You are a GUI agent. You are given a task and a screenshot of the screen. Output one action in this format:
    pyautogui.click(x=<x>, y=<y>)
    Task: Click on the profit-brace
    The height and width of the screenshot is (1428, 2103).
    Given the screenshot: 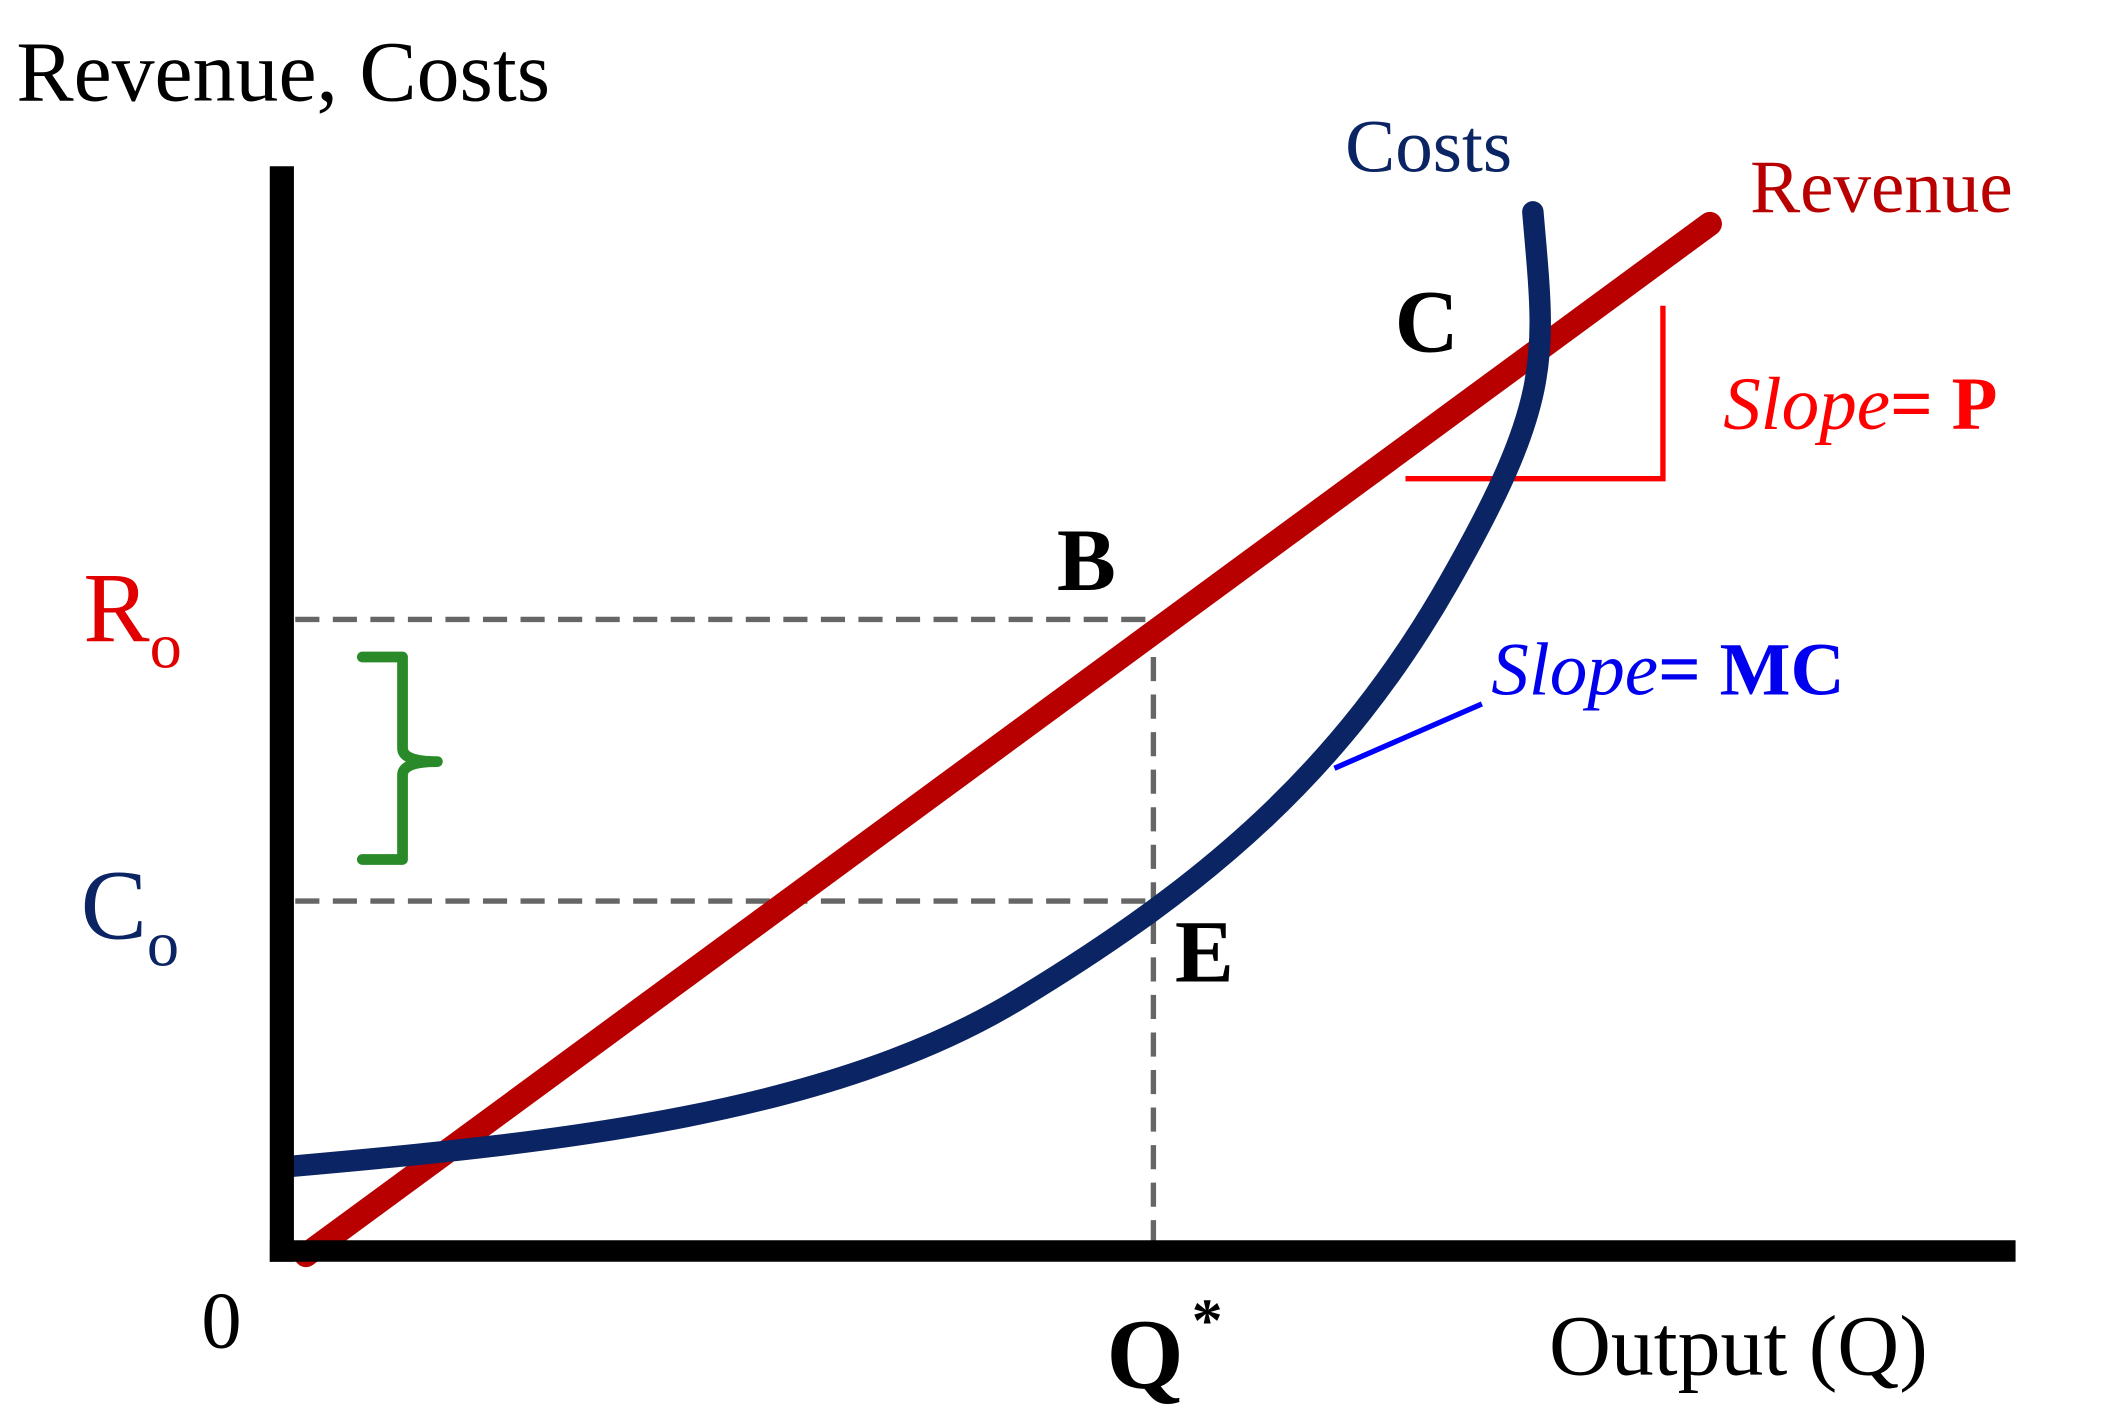 What is the action you would take?
    pyautogui.click(x=399, y=758)
    